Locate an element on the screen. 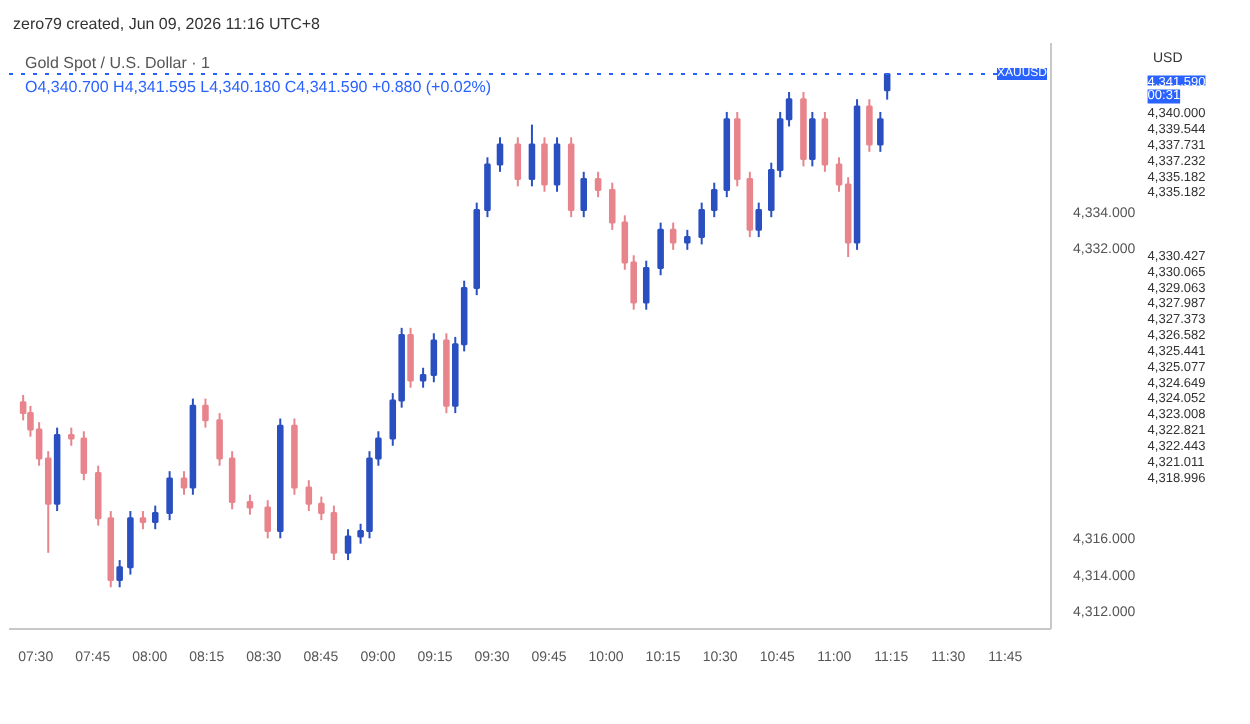 The image size is (1250, 724). text: zero79 created, Jun 09, 2026 11:16 UTC+8 is located at coordinates (167, 24).